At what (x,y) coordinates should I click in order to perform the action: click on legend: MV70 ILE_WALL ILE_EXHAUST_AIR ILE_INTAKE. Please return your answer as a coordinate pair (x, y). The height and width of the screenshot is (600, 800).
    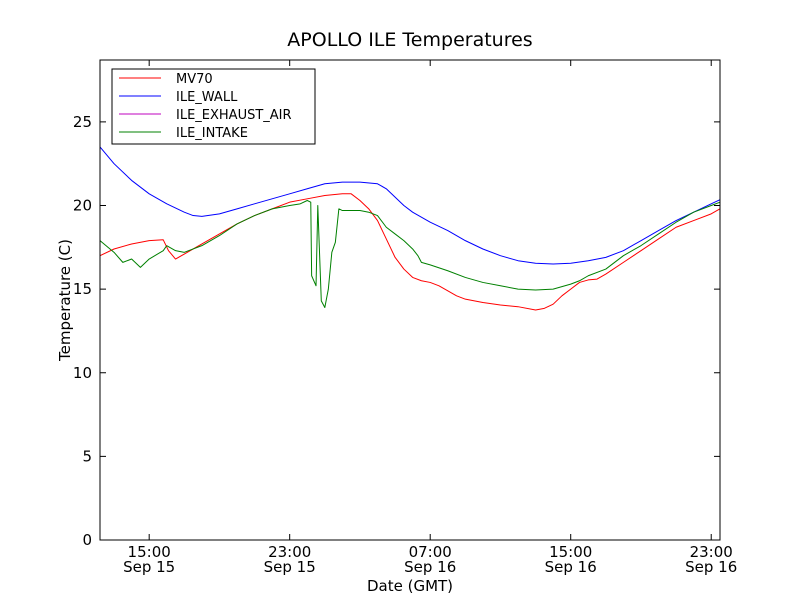
    Looking at the image, I should click on (213, 106).